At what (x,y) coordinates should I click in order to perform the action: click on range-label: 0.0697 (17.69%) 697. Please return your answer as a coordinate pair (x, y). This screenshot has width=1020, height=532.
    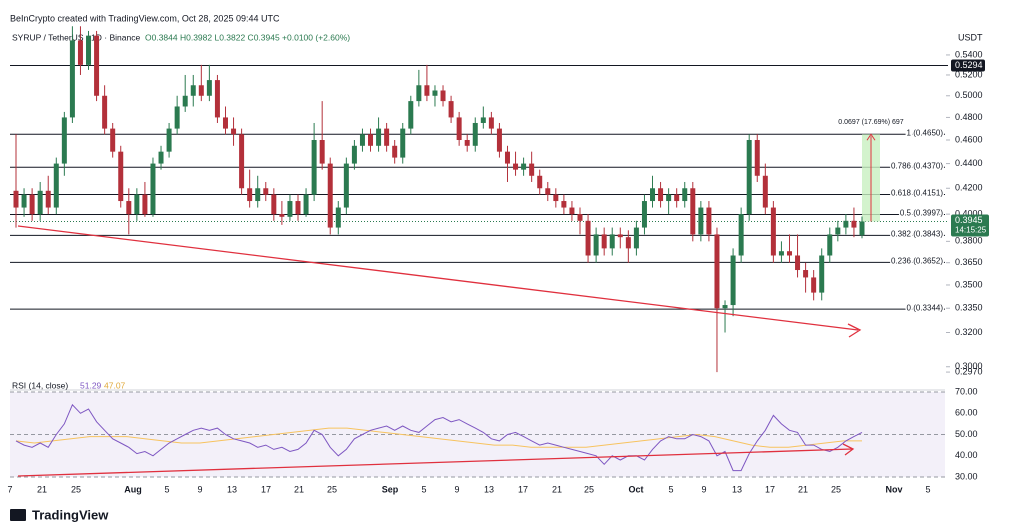
    Looking at the image, I should click on (870, 122).